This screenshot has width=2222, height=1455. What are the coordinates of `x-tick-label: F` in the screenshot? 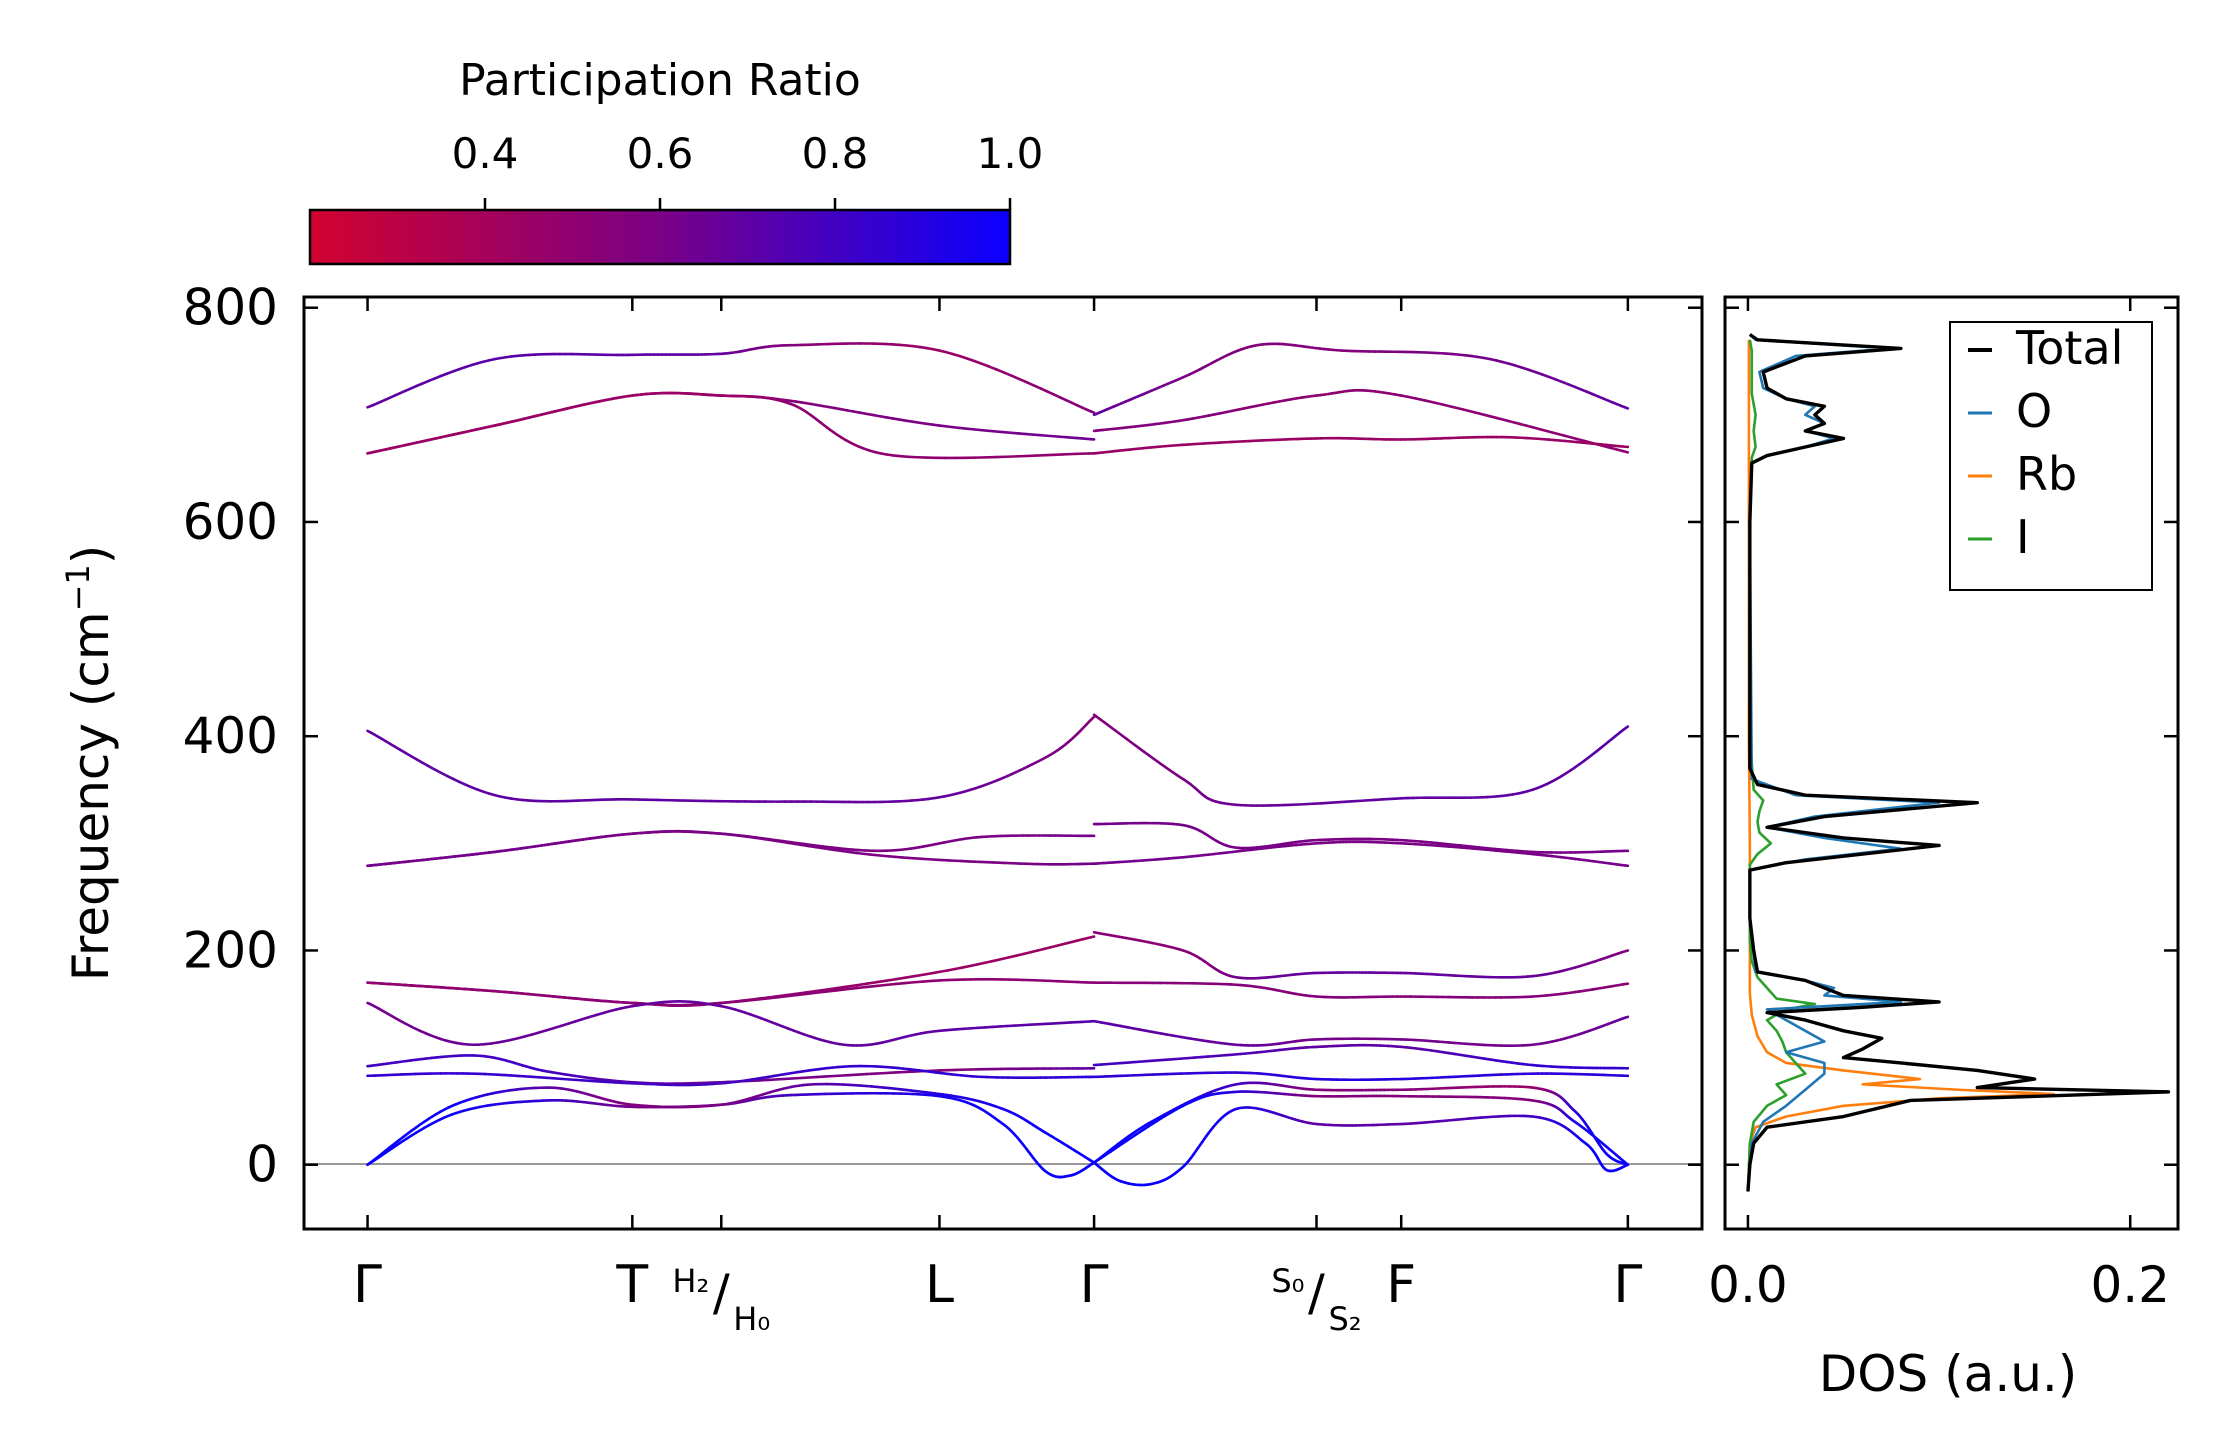 It's located at (1401, 1285).